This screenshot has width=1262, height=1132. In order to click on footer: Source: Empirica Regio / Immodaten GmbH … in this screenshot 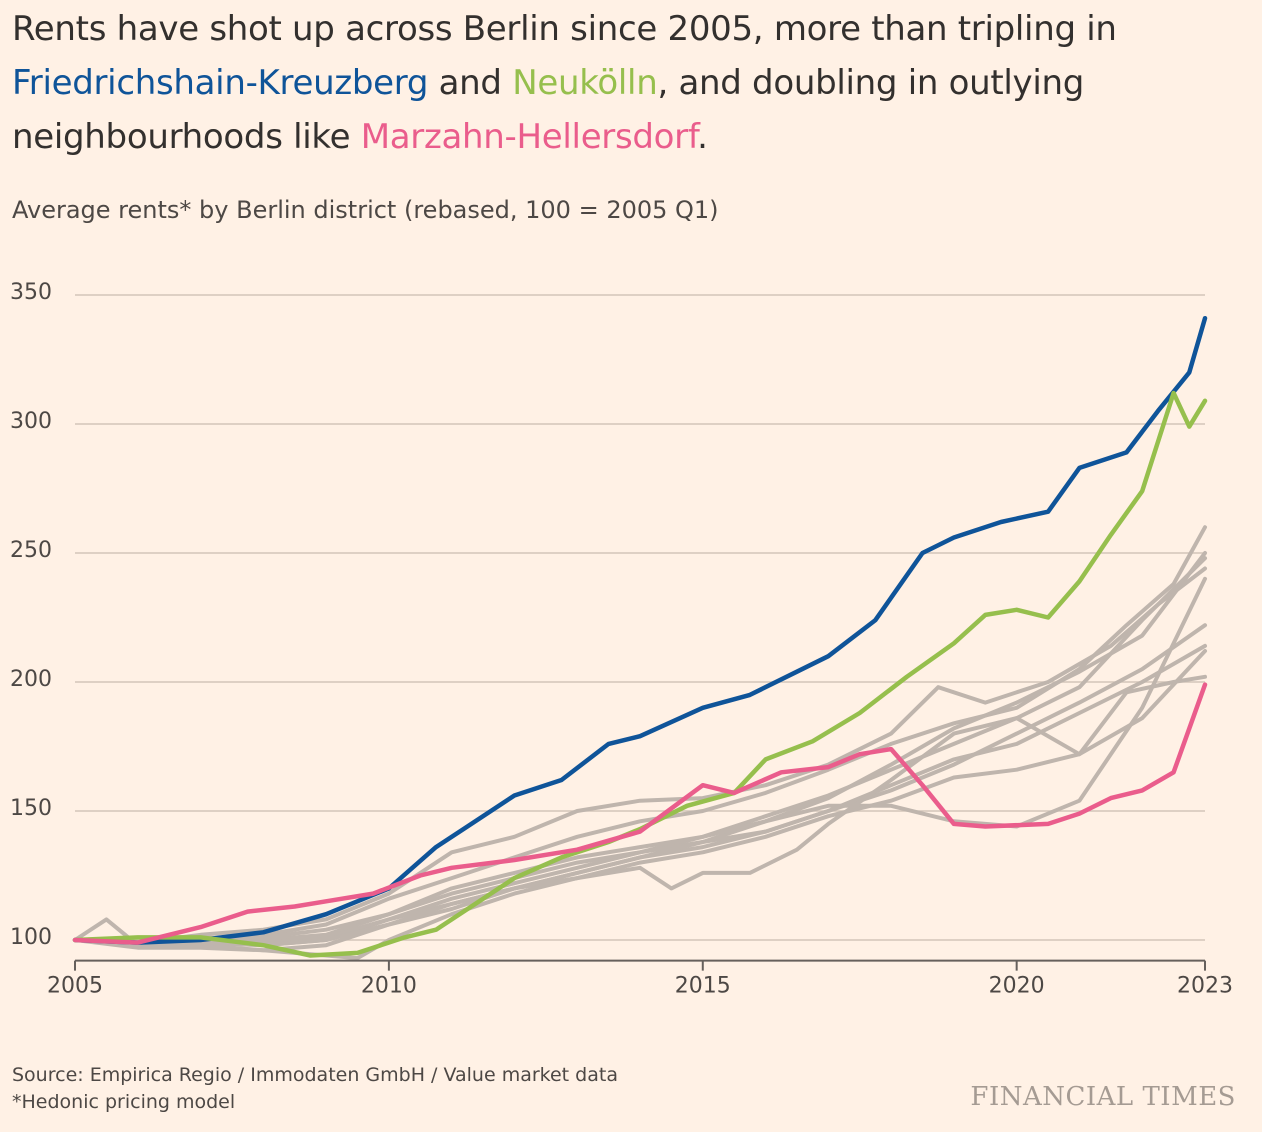, I will do `click(315, 1089)`.